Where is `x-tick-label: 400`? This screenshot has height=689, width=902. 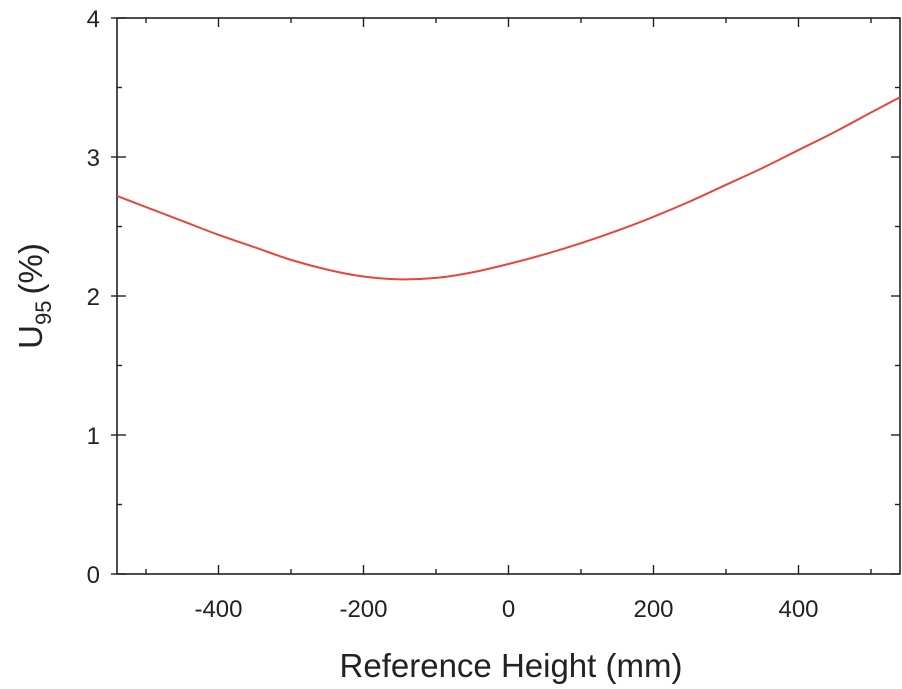
x-tick-label: 400 is located at coordinates (798, 609).